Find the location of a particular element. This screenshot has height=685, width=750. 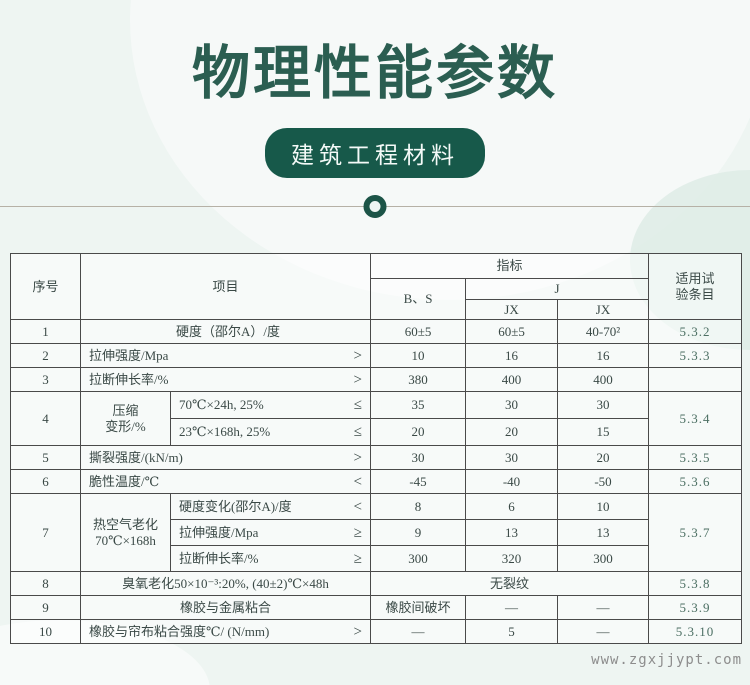

row-number-cell: 3 is located at coordinates (45, 379).